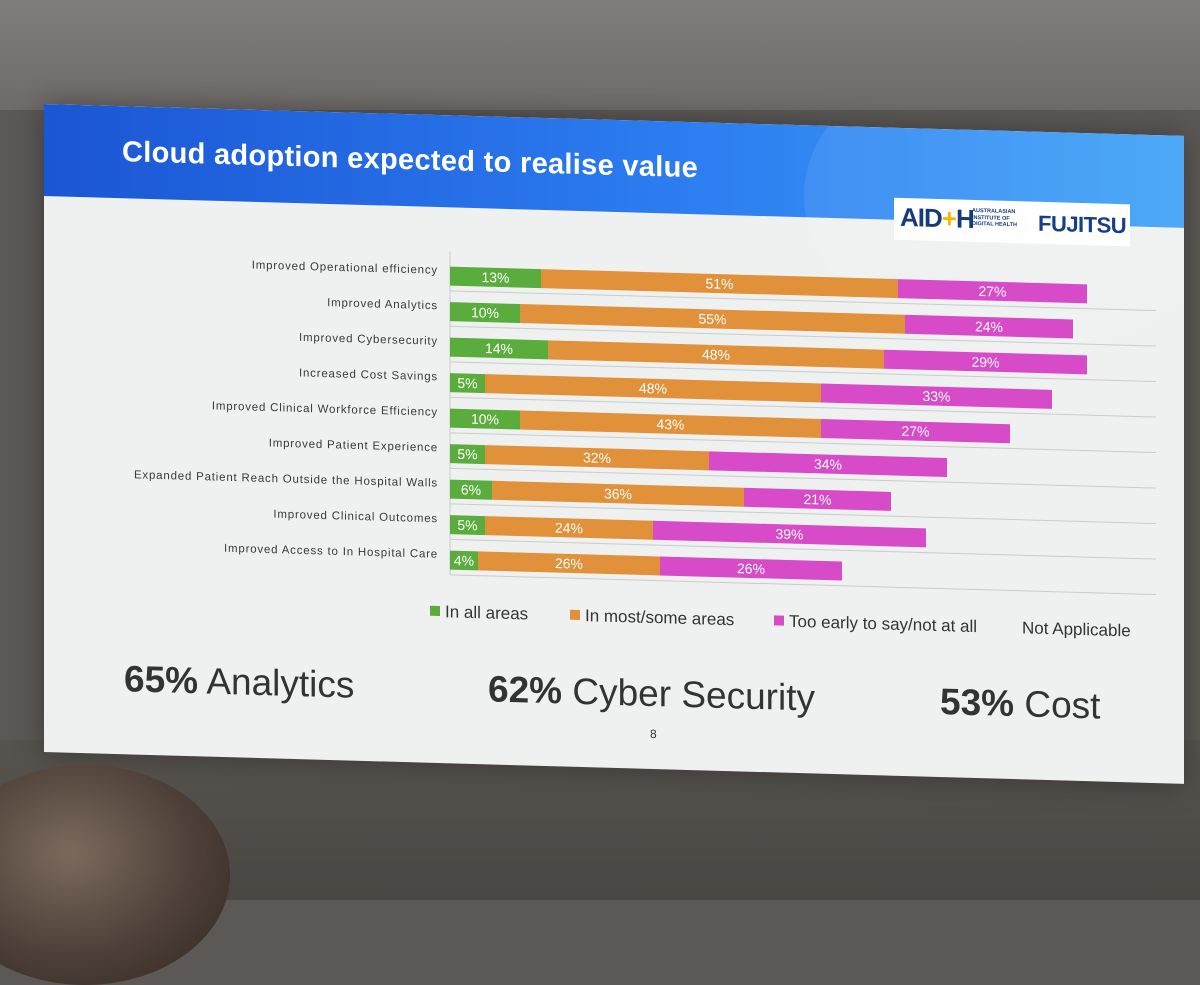 The width and height of the screenshot is (1200, 985). I want to click on legend-swatch-green, so click(435, 611).